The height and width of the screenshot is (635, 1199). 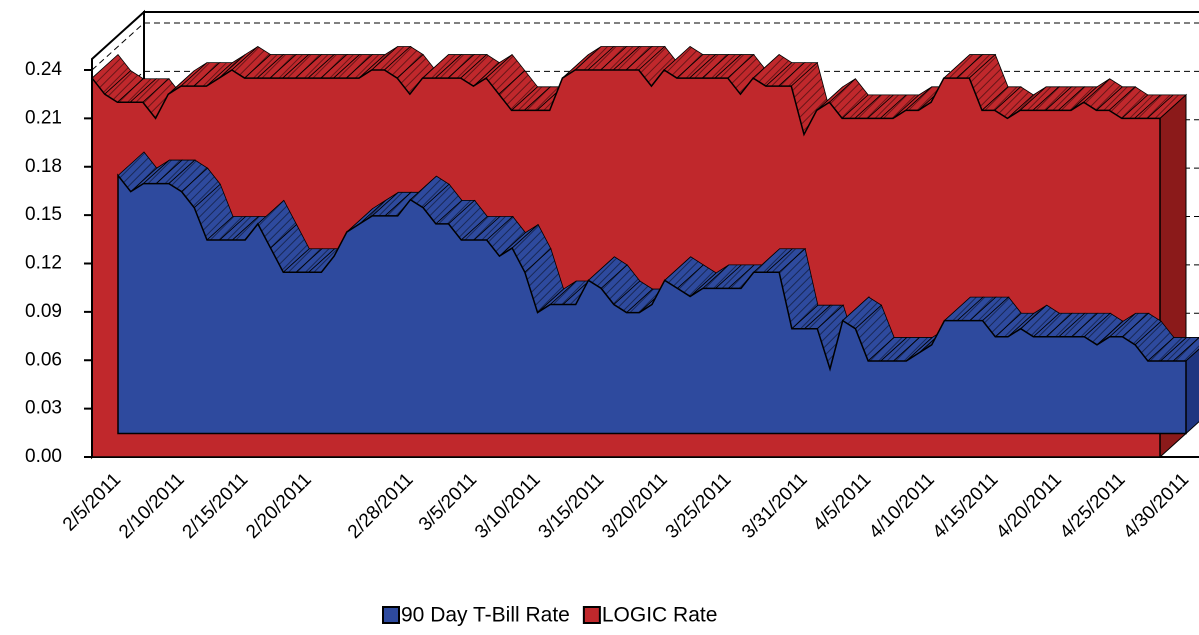 I want to click on y-tick-label: 0.18, so click(x=43, y=166).